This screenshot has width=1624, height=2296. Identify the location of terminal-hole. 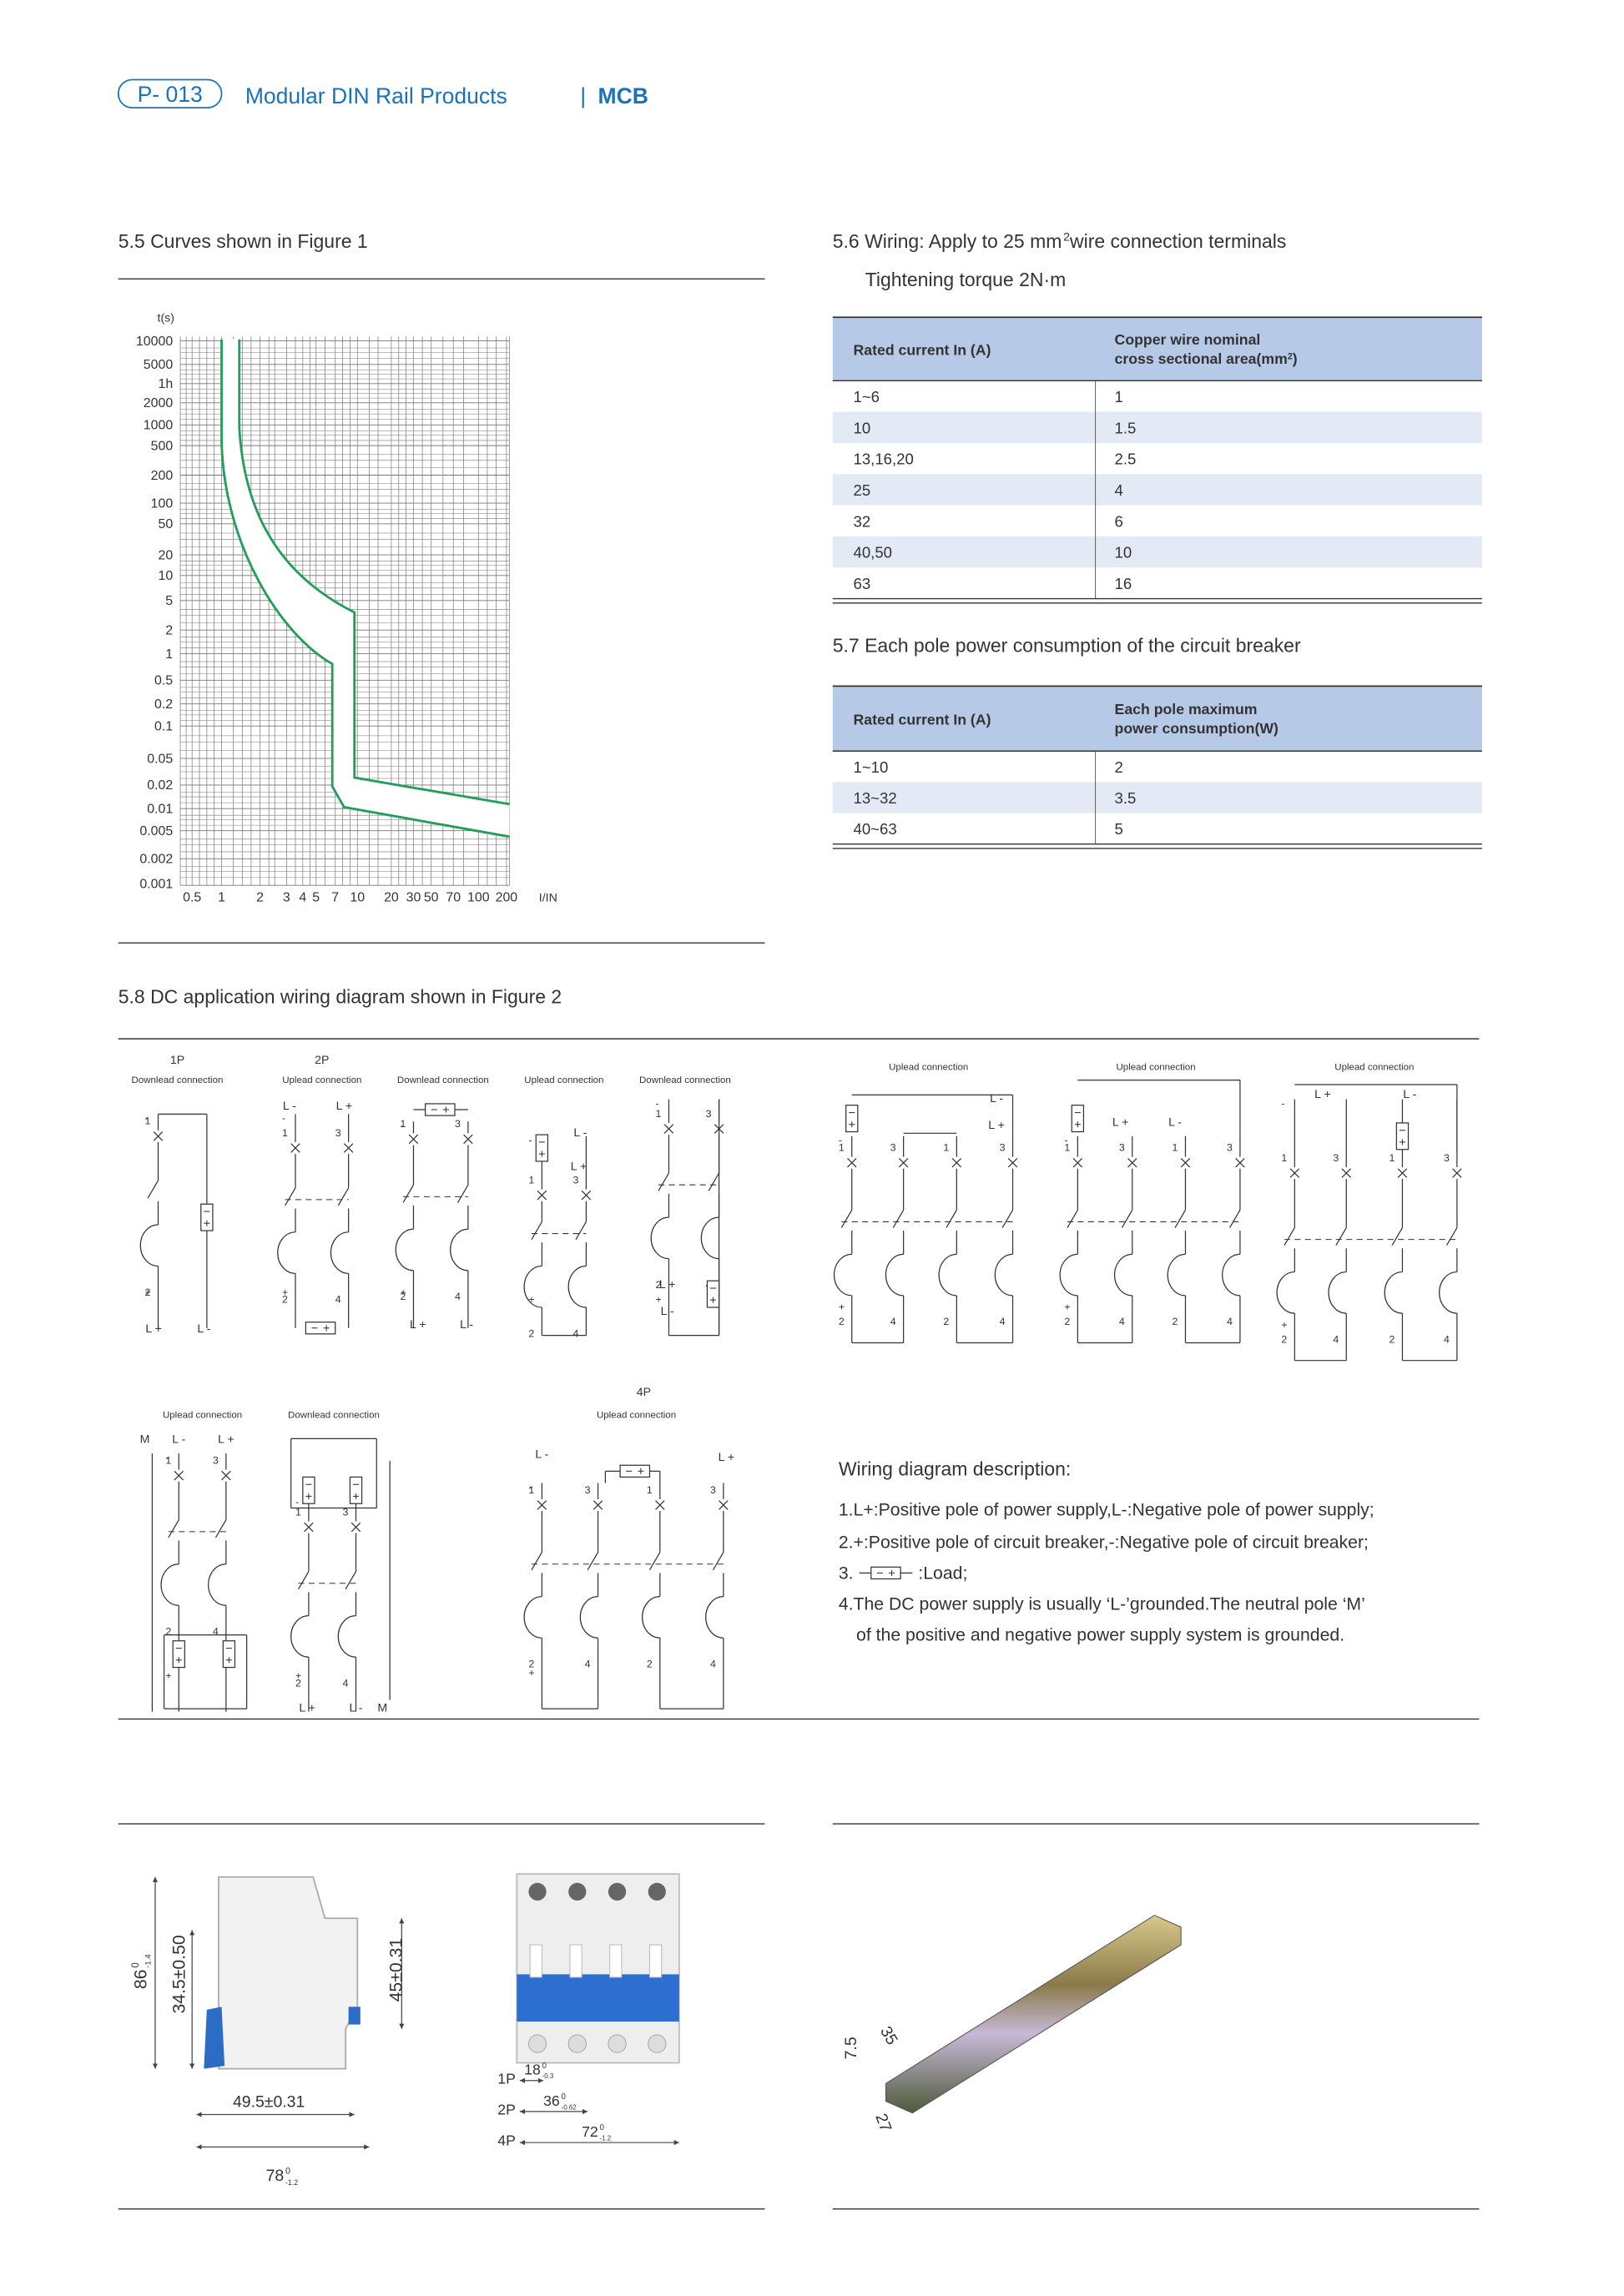
(577, 2043).